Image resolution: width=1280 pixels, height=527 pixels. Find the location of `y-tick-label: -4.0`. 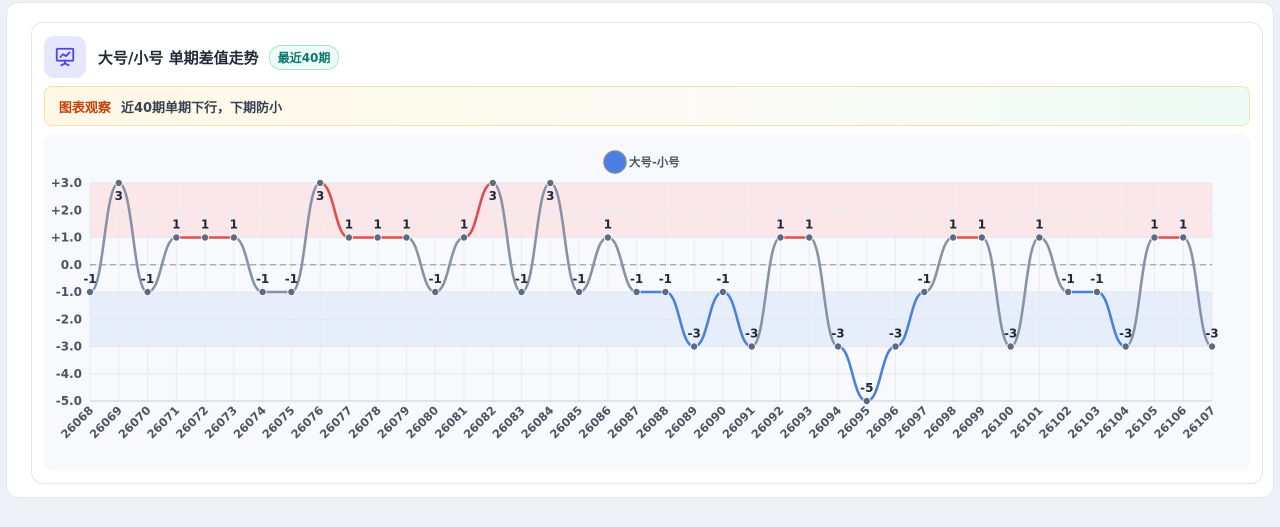

y-tick-label: -4.0 is located at coordinates (69, 374).